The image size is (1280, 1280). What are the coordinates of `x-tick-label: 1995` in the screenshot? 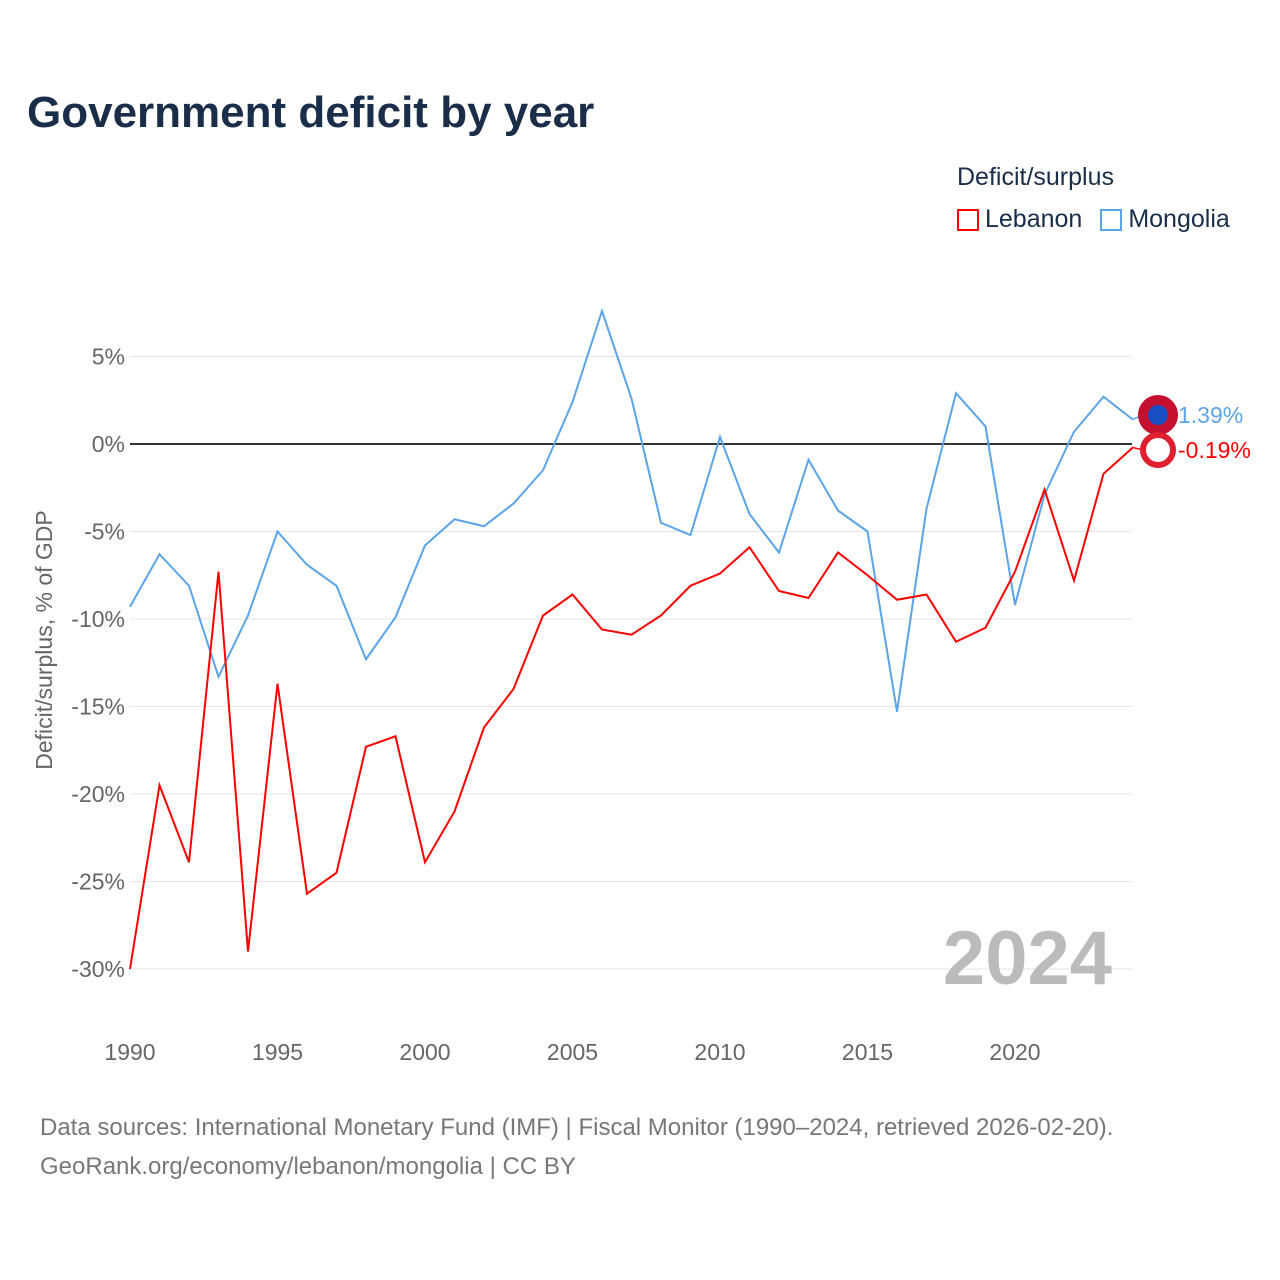 It's located at (277, 1052).